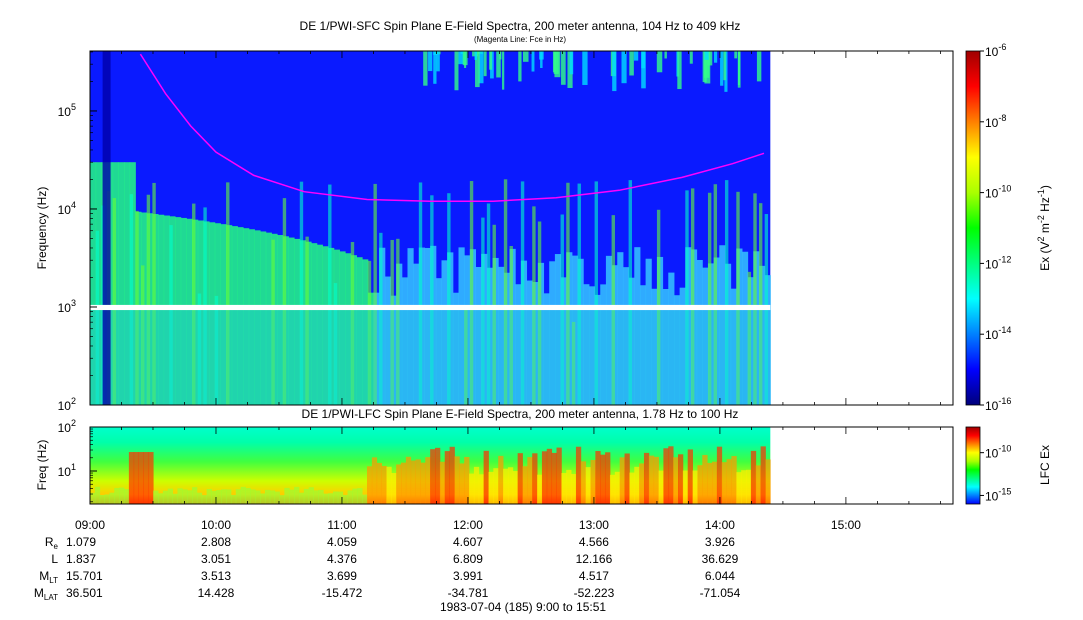  Describe the element at coordinates (67, 306) in the screenshot. I see `top-y-tick-label: 10³` at that location.